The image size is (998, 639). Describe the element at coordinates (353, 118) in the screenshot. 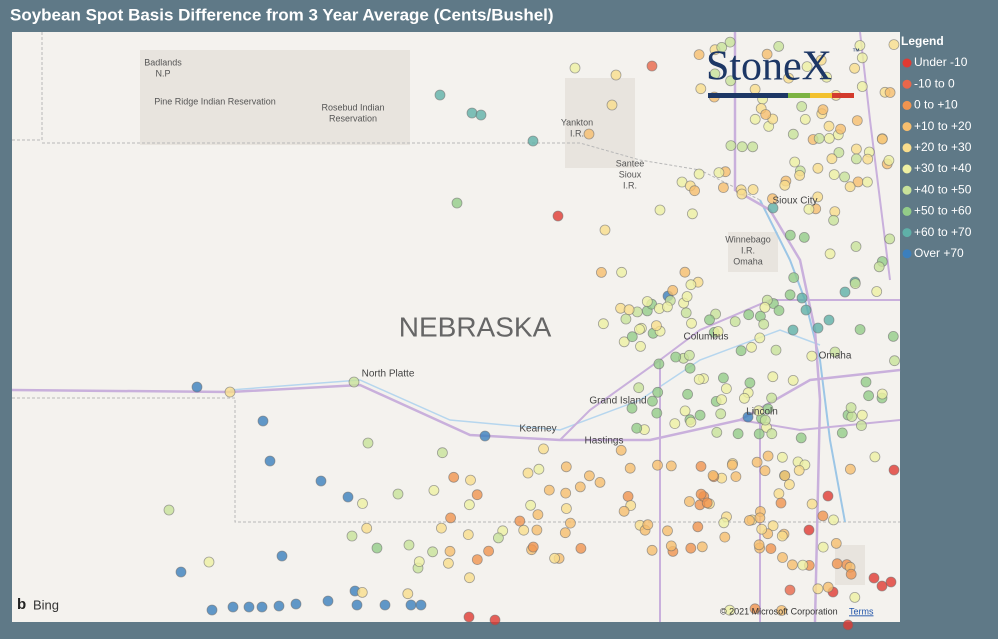

I see `place-label: Reservation` at that location.